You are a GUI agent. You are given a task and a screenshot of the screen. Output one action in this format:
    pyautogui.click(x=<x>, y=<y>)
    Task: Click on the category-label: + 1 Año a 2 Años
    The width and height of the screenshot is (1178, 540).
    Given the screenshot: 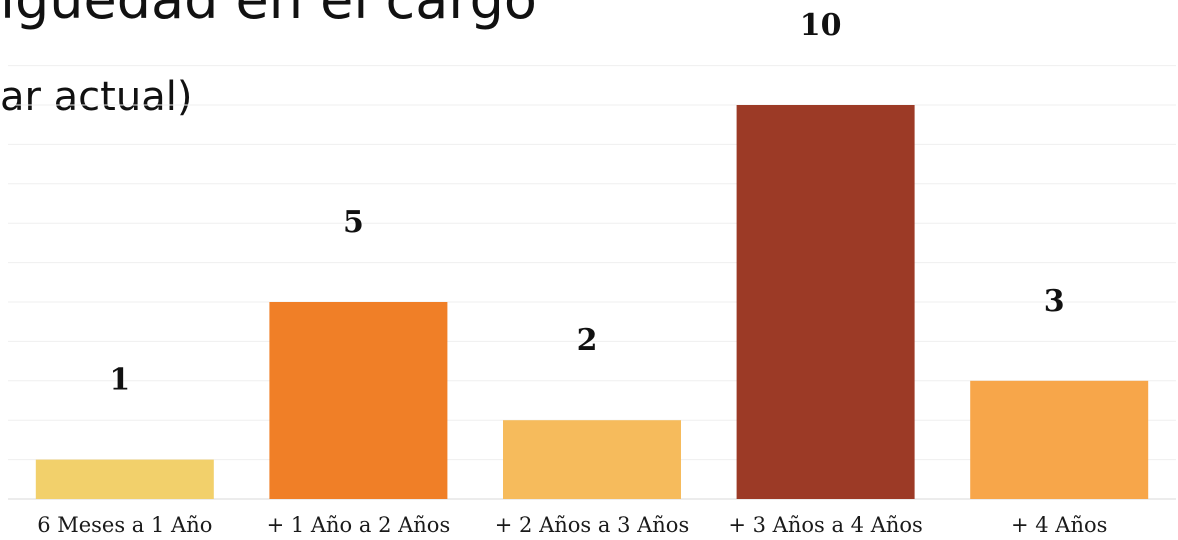 What is the action you would take?
    pyautogui.click(x=359, y=525)
    